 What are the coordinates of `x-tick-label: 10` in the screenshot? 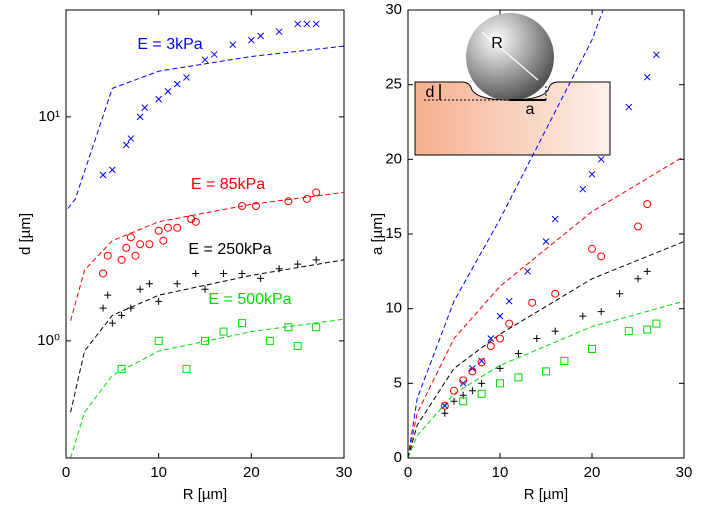 It's located at (158, 472).